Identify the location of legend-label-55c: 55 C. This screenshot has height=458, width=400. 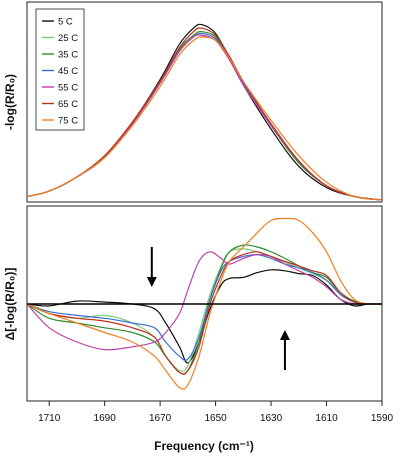
(68, 88).